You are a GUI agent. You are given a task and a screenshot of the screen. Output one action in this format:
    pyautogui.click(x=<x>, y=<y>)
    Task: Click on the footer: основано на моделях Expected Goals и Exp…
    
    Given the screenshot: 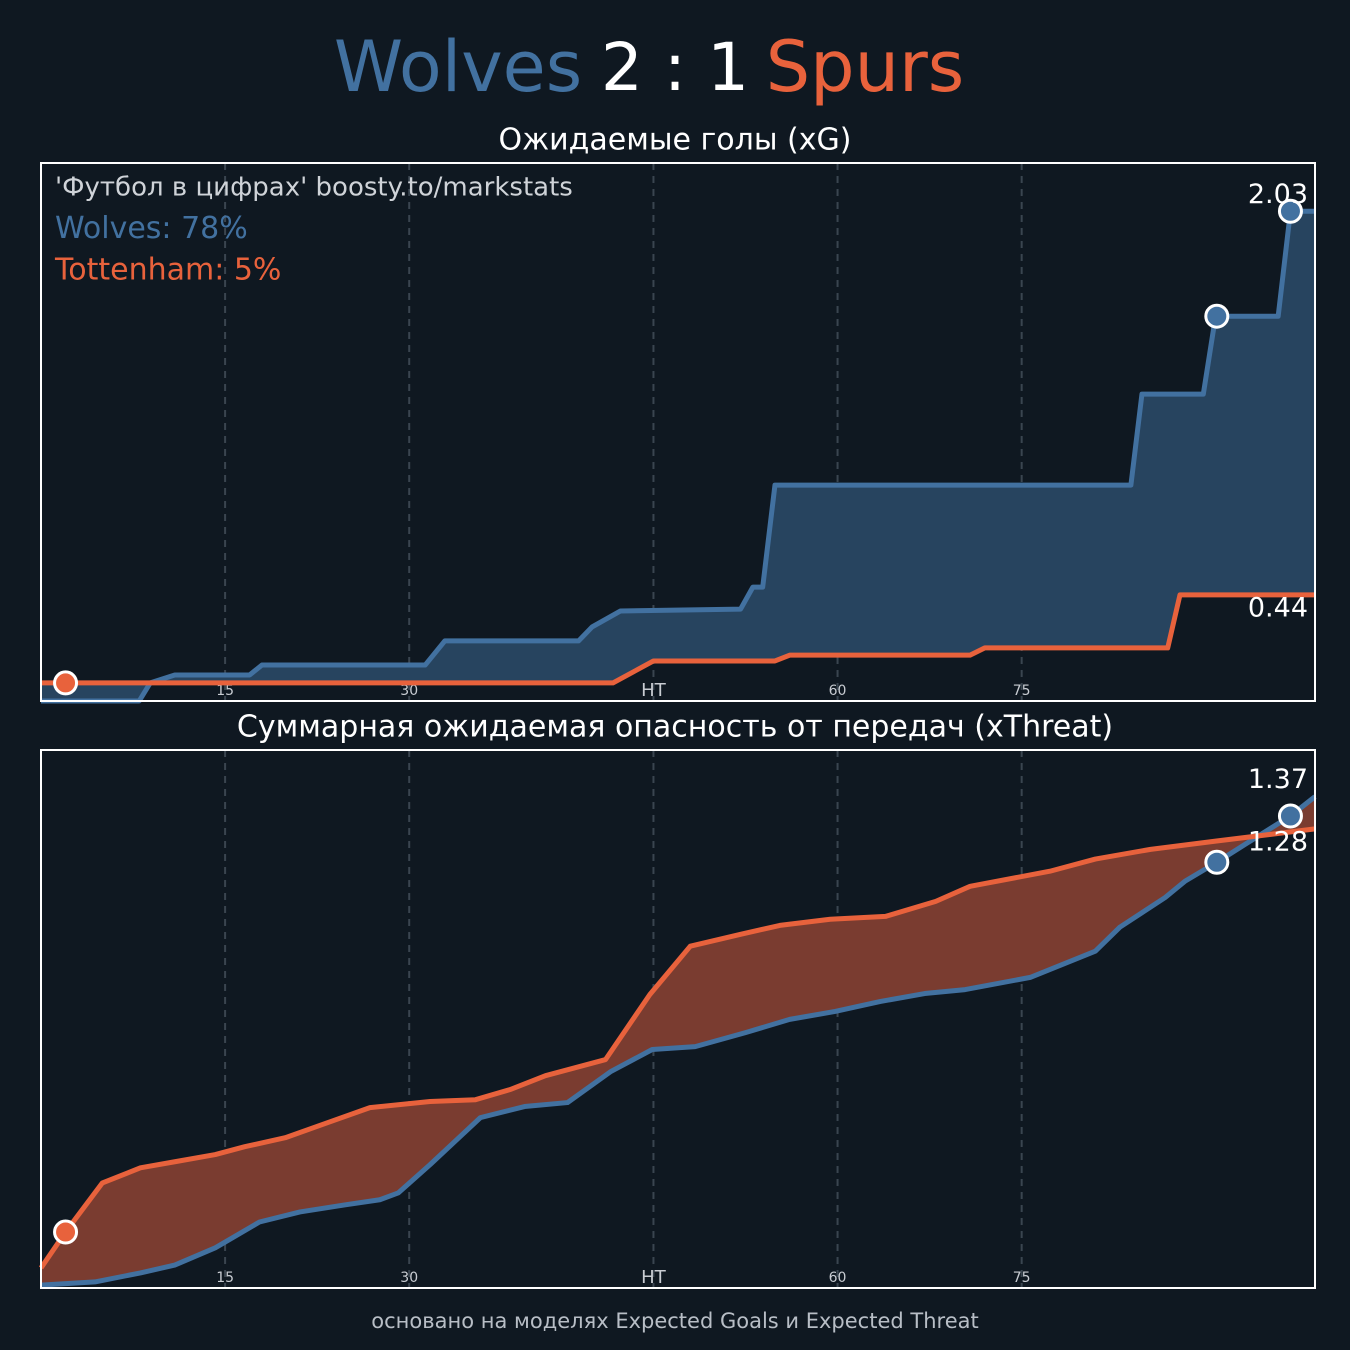 What is the action you would take?
    pyautogui.click(x=674, y=1321)
    